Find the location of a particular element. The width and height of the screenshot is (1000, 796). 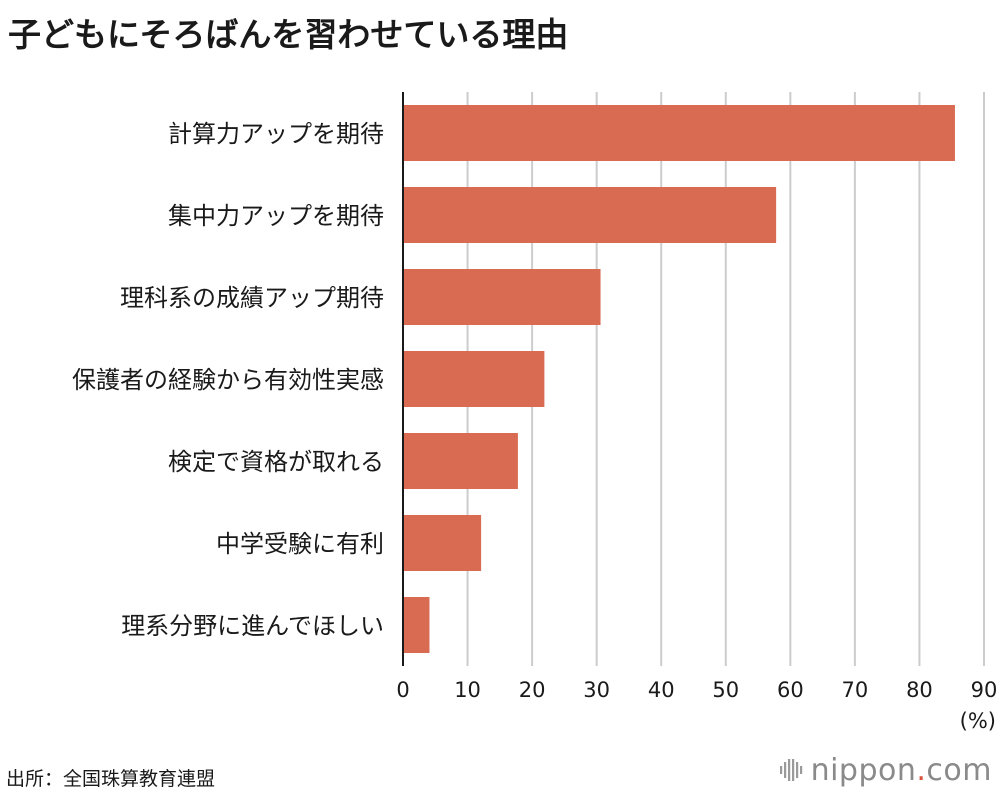

x-tick-label-20: 20 is located at coordinates (532, 690).